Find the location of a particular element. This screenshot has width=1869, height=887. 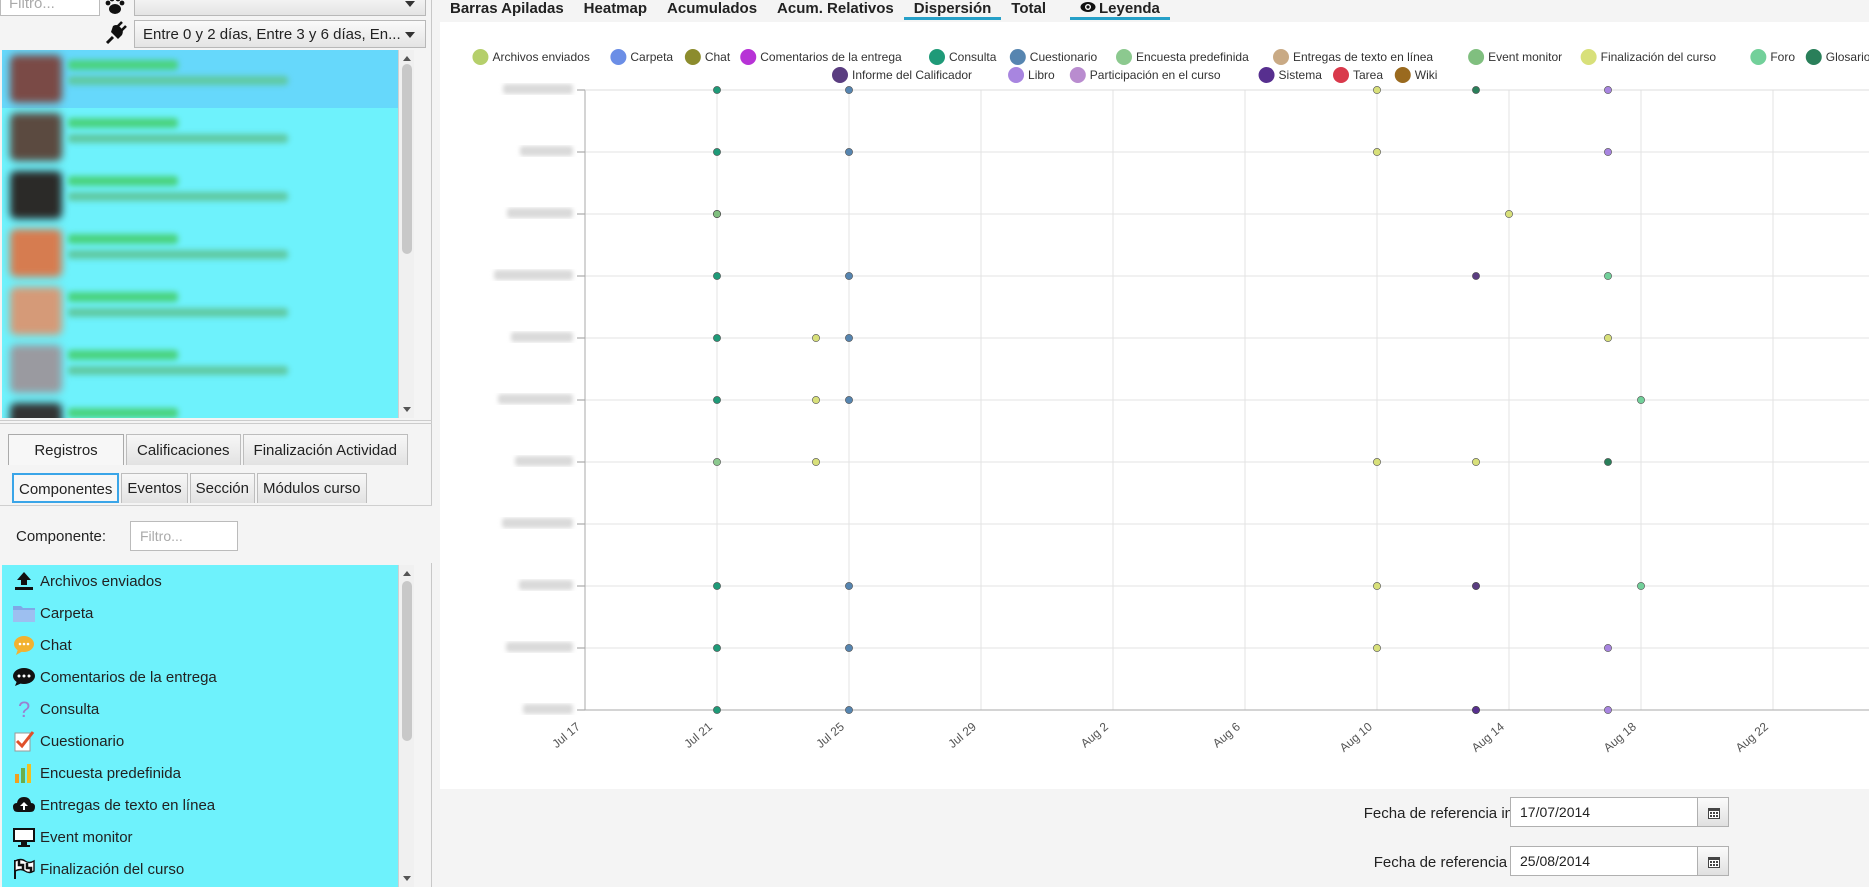

user-list is located at coordinates (208, 234).